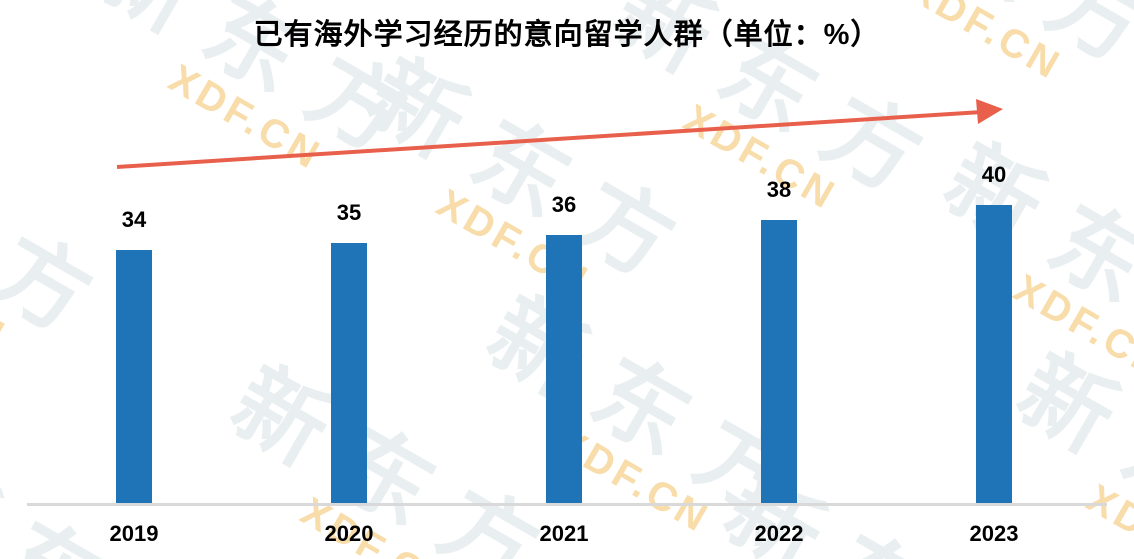 The width and height of the screenshot is (1134, 559). I want to click on bar-value-label: 36, so click(564, 204).